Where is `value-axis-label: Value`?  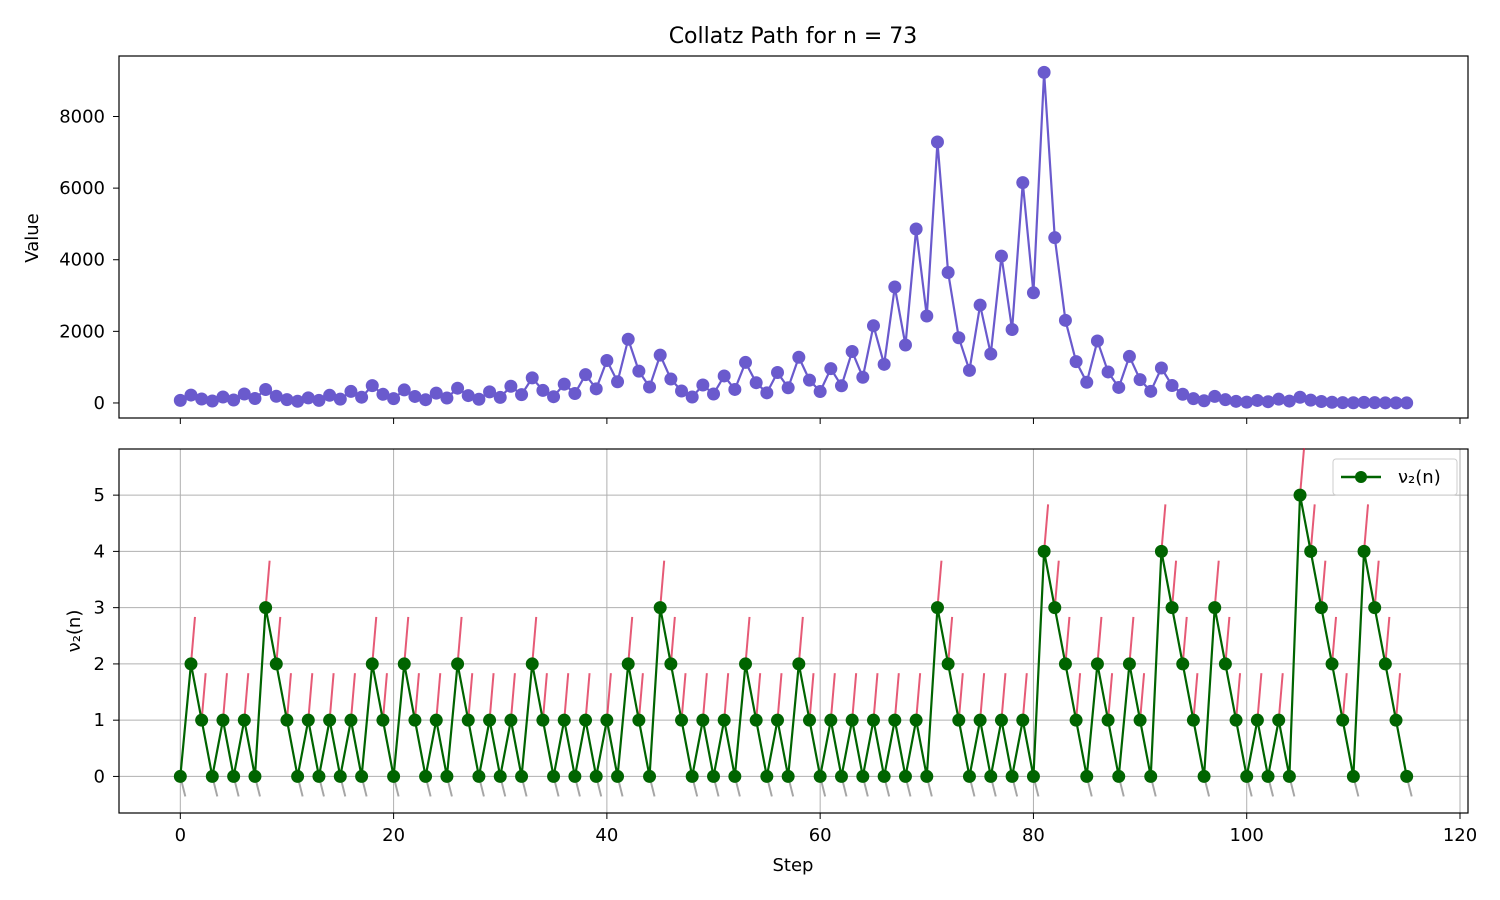 value-axis-label: Value is located at coordinates (32, 237).